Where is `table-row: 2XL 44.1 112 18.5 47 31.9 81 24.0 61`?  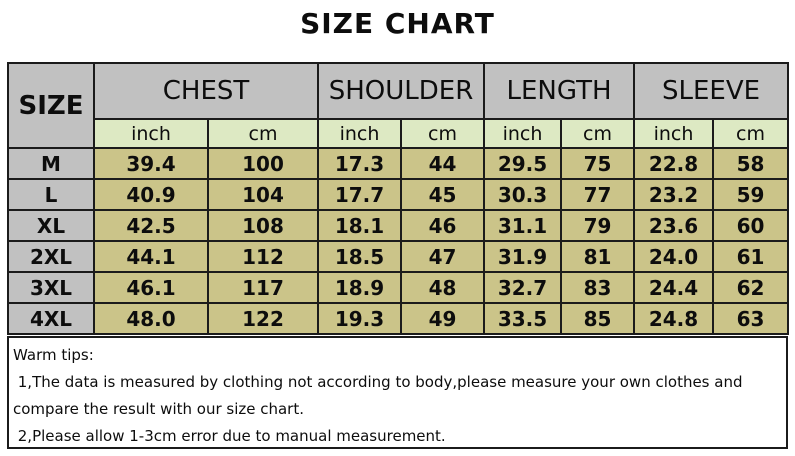 table-row: 2XL 44.1 112 18.5 47 31.9 81 24.0 61 is located at coordinates (398, 256).